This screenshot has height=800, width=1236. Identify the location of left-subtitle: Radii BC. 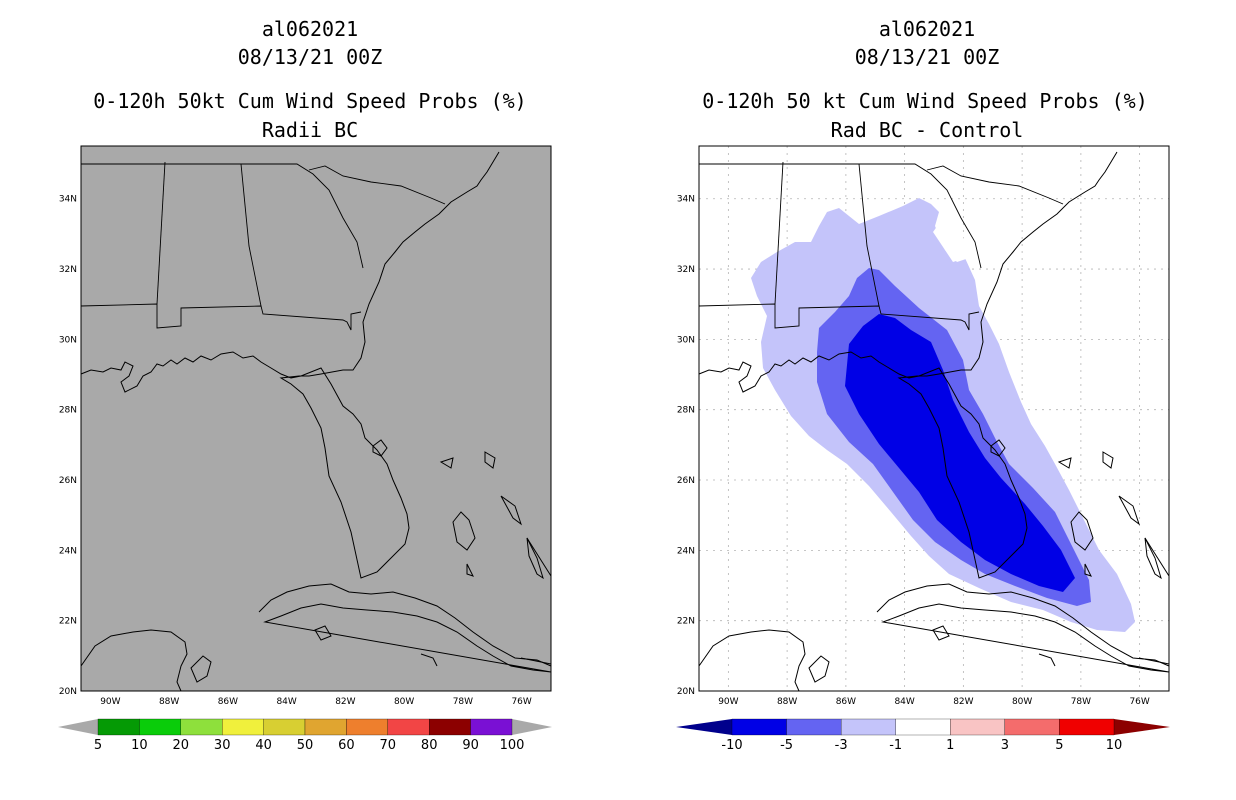
(310, 130).